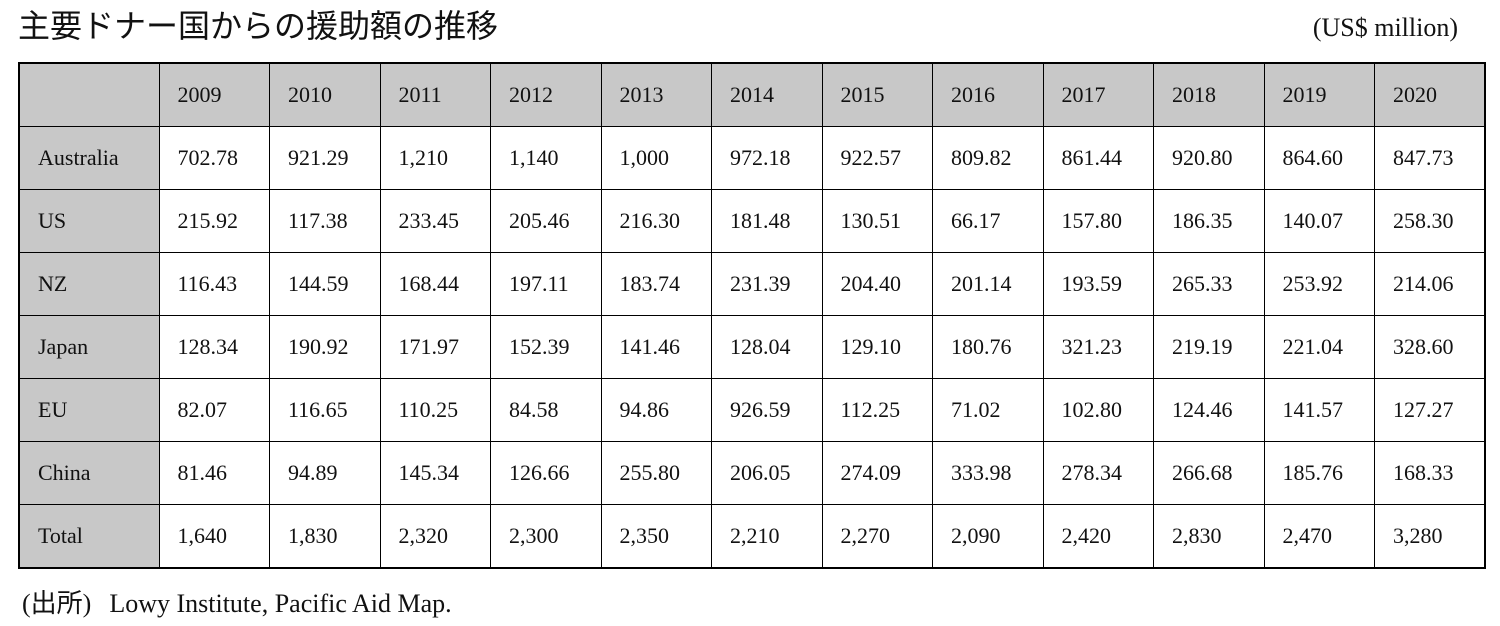 This screenshot has width=1500, height=626. Describe the element at coordinates (1430, 347) in the screenshot. I see `value-cell: 328.60` at that location.